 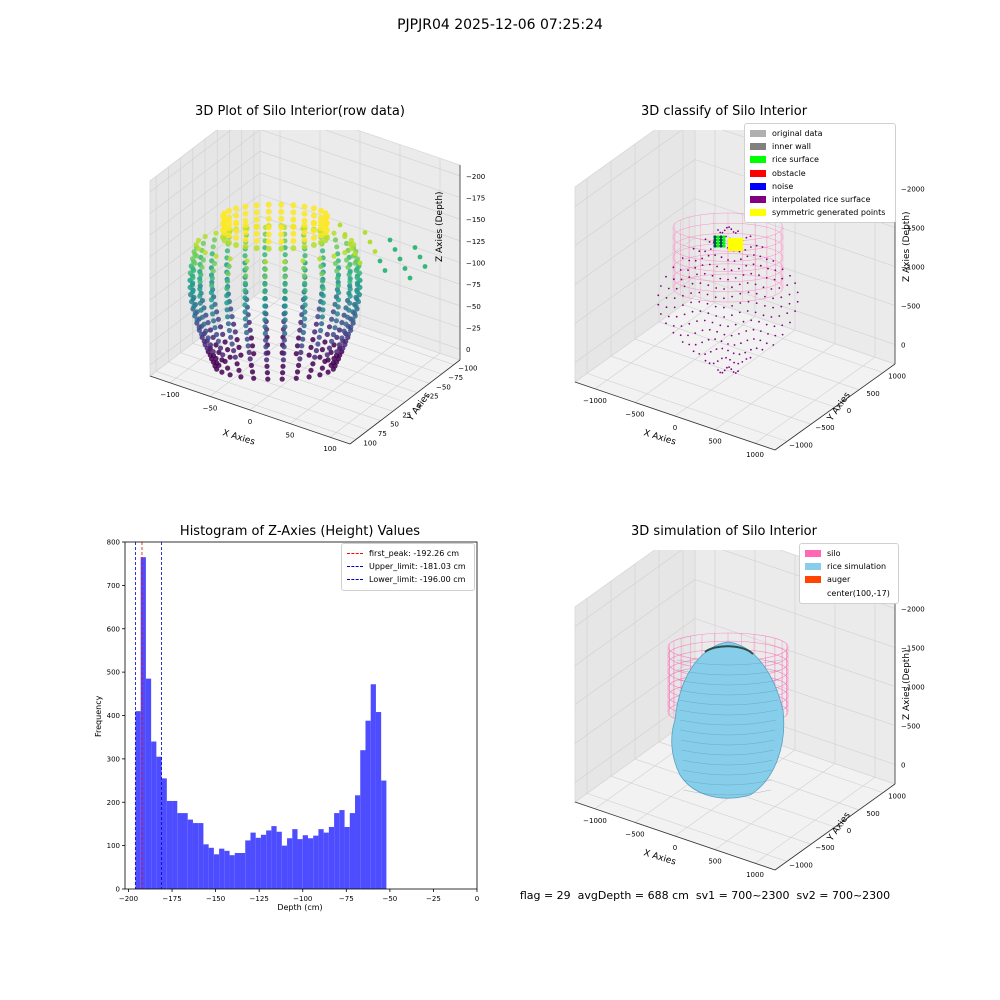 I want to click on legend-entry: Upper_limit: -181.03 cm, so click(x=408, y=566).